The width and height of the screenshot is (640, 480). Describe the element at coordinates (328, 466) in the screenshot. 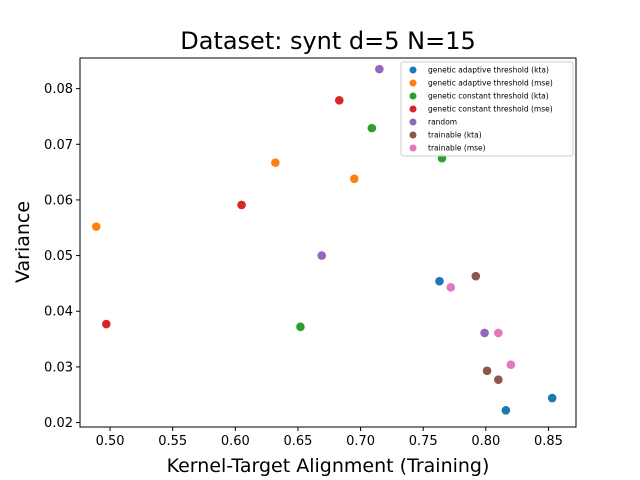

I see `x-axis-label: Kernel-Target Alignment (Training)` at that location.